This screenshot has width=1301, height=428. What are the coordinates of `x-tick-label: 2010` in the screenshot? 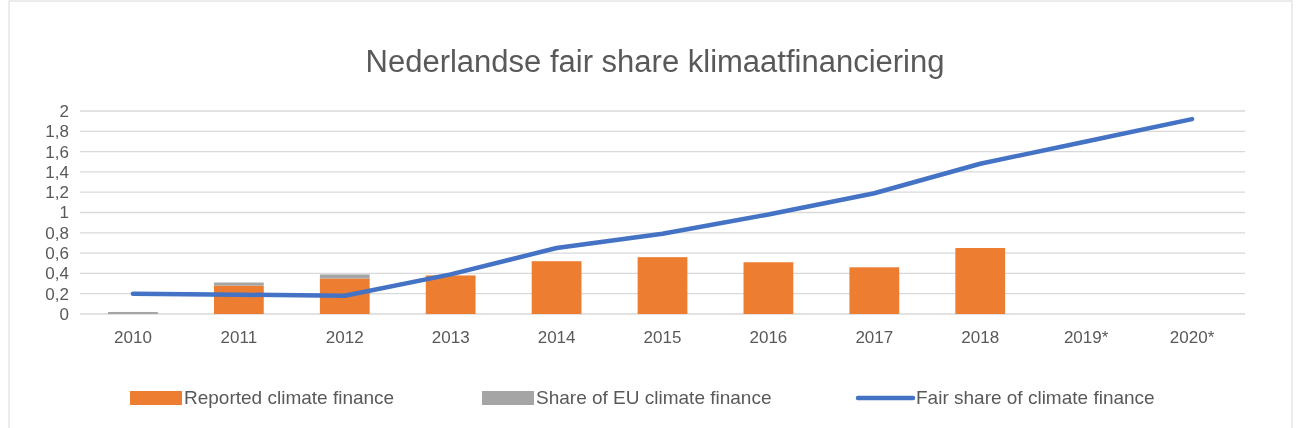 It's located at (133, 338).